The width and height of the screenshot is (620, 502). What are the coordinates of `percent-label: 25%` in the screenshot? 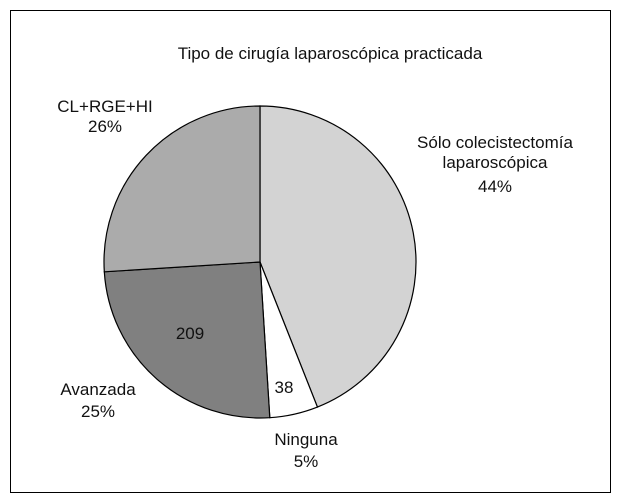 It's located at (98, 411).